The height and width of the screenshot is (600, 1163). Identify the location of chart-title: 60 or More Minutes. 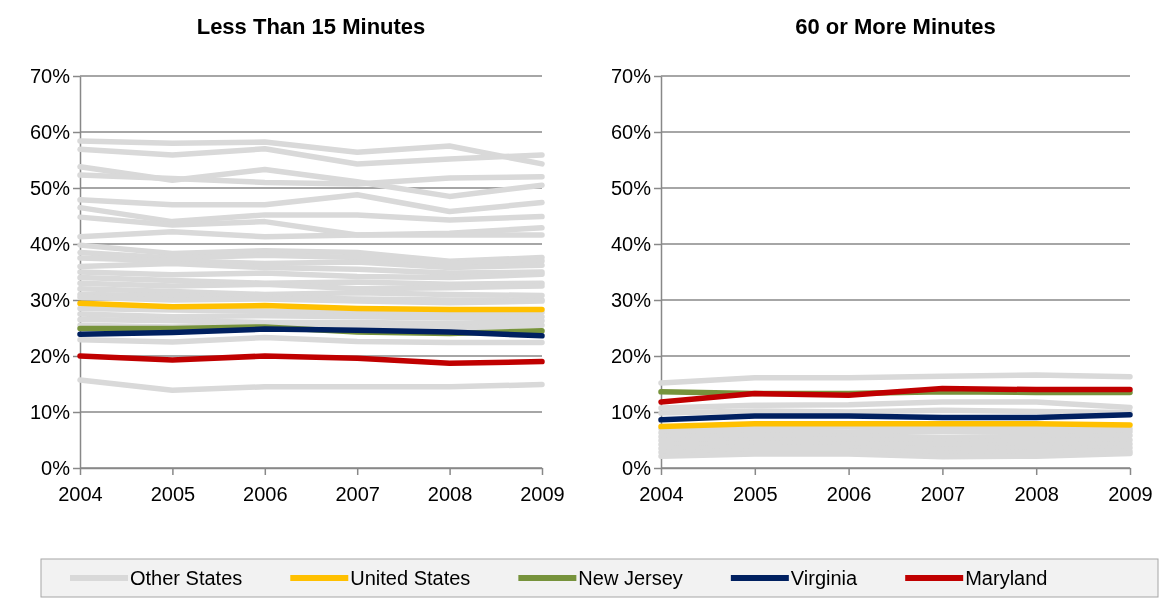
(895, 26).